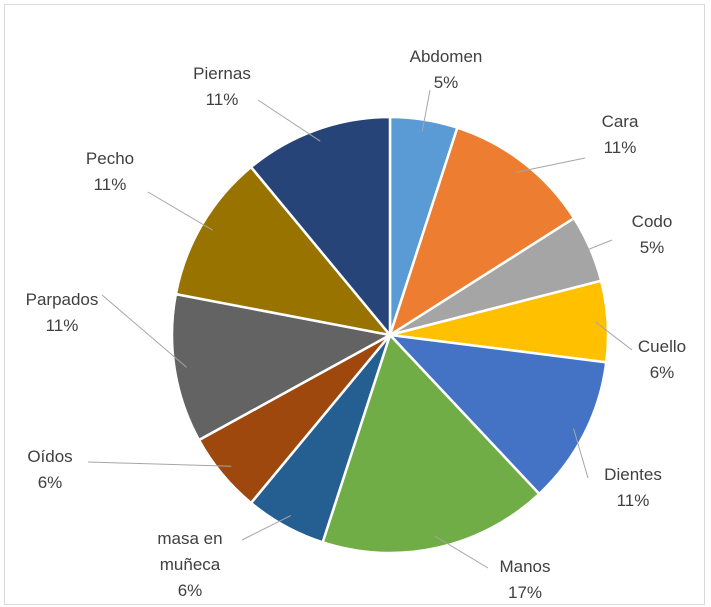 This screenshot has width=711, height=607. Describe the element at coordinates (652, 235) in the screenshot. I see `data-label: Codo 5%` at that location.